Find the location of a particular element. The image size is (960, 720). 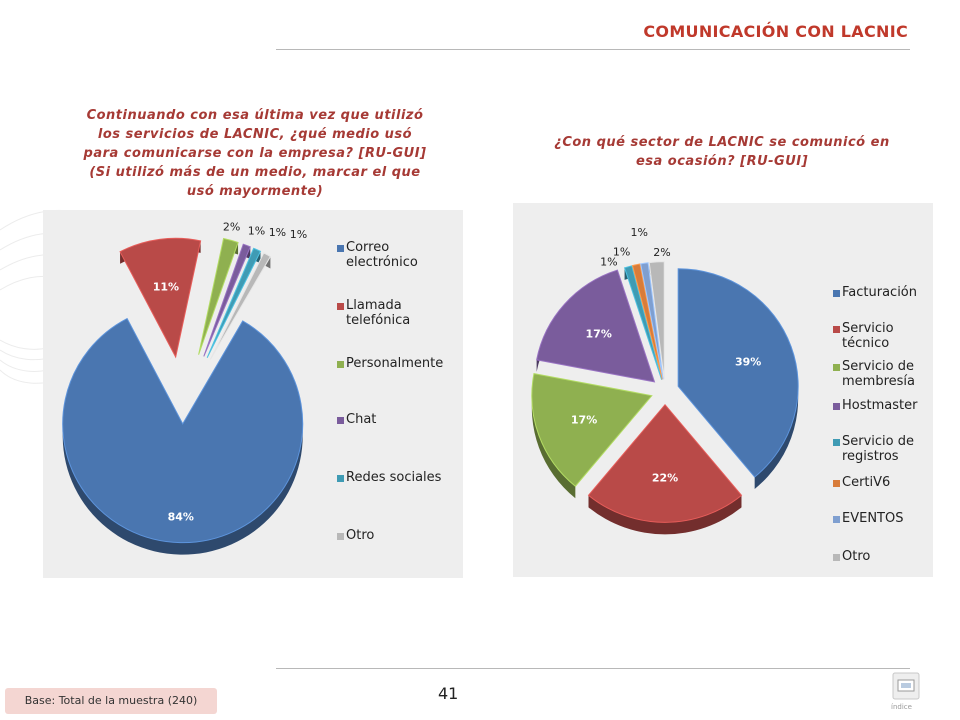

index-button is located at coordinates (906, 686).